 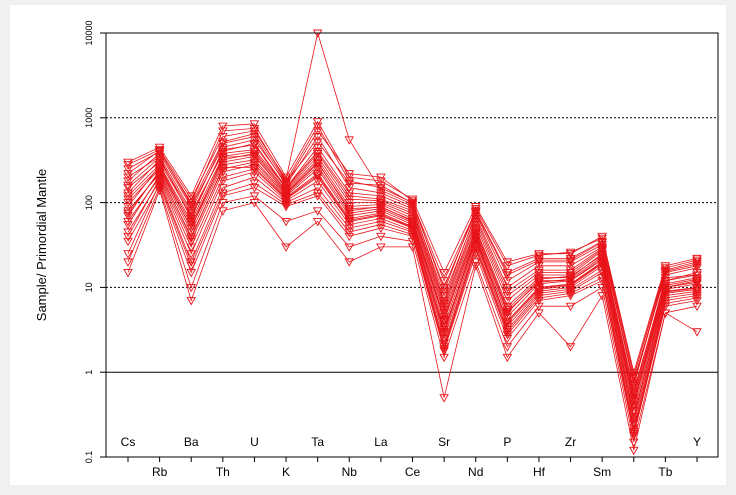 I want to click on x-tick-label: Y, so click(x=697, y=442).